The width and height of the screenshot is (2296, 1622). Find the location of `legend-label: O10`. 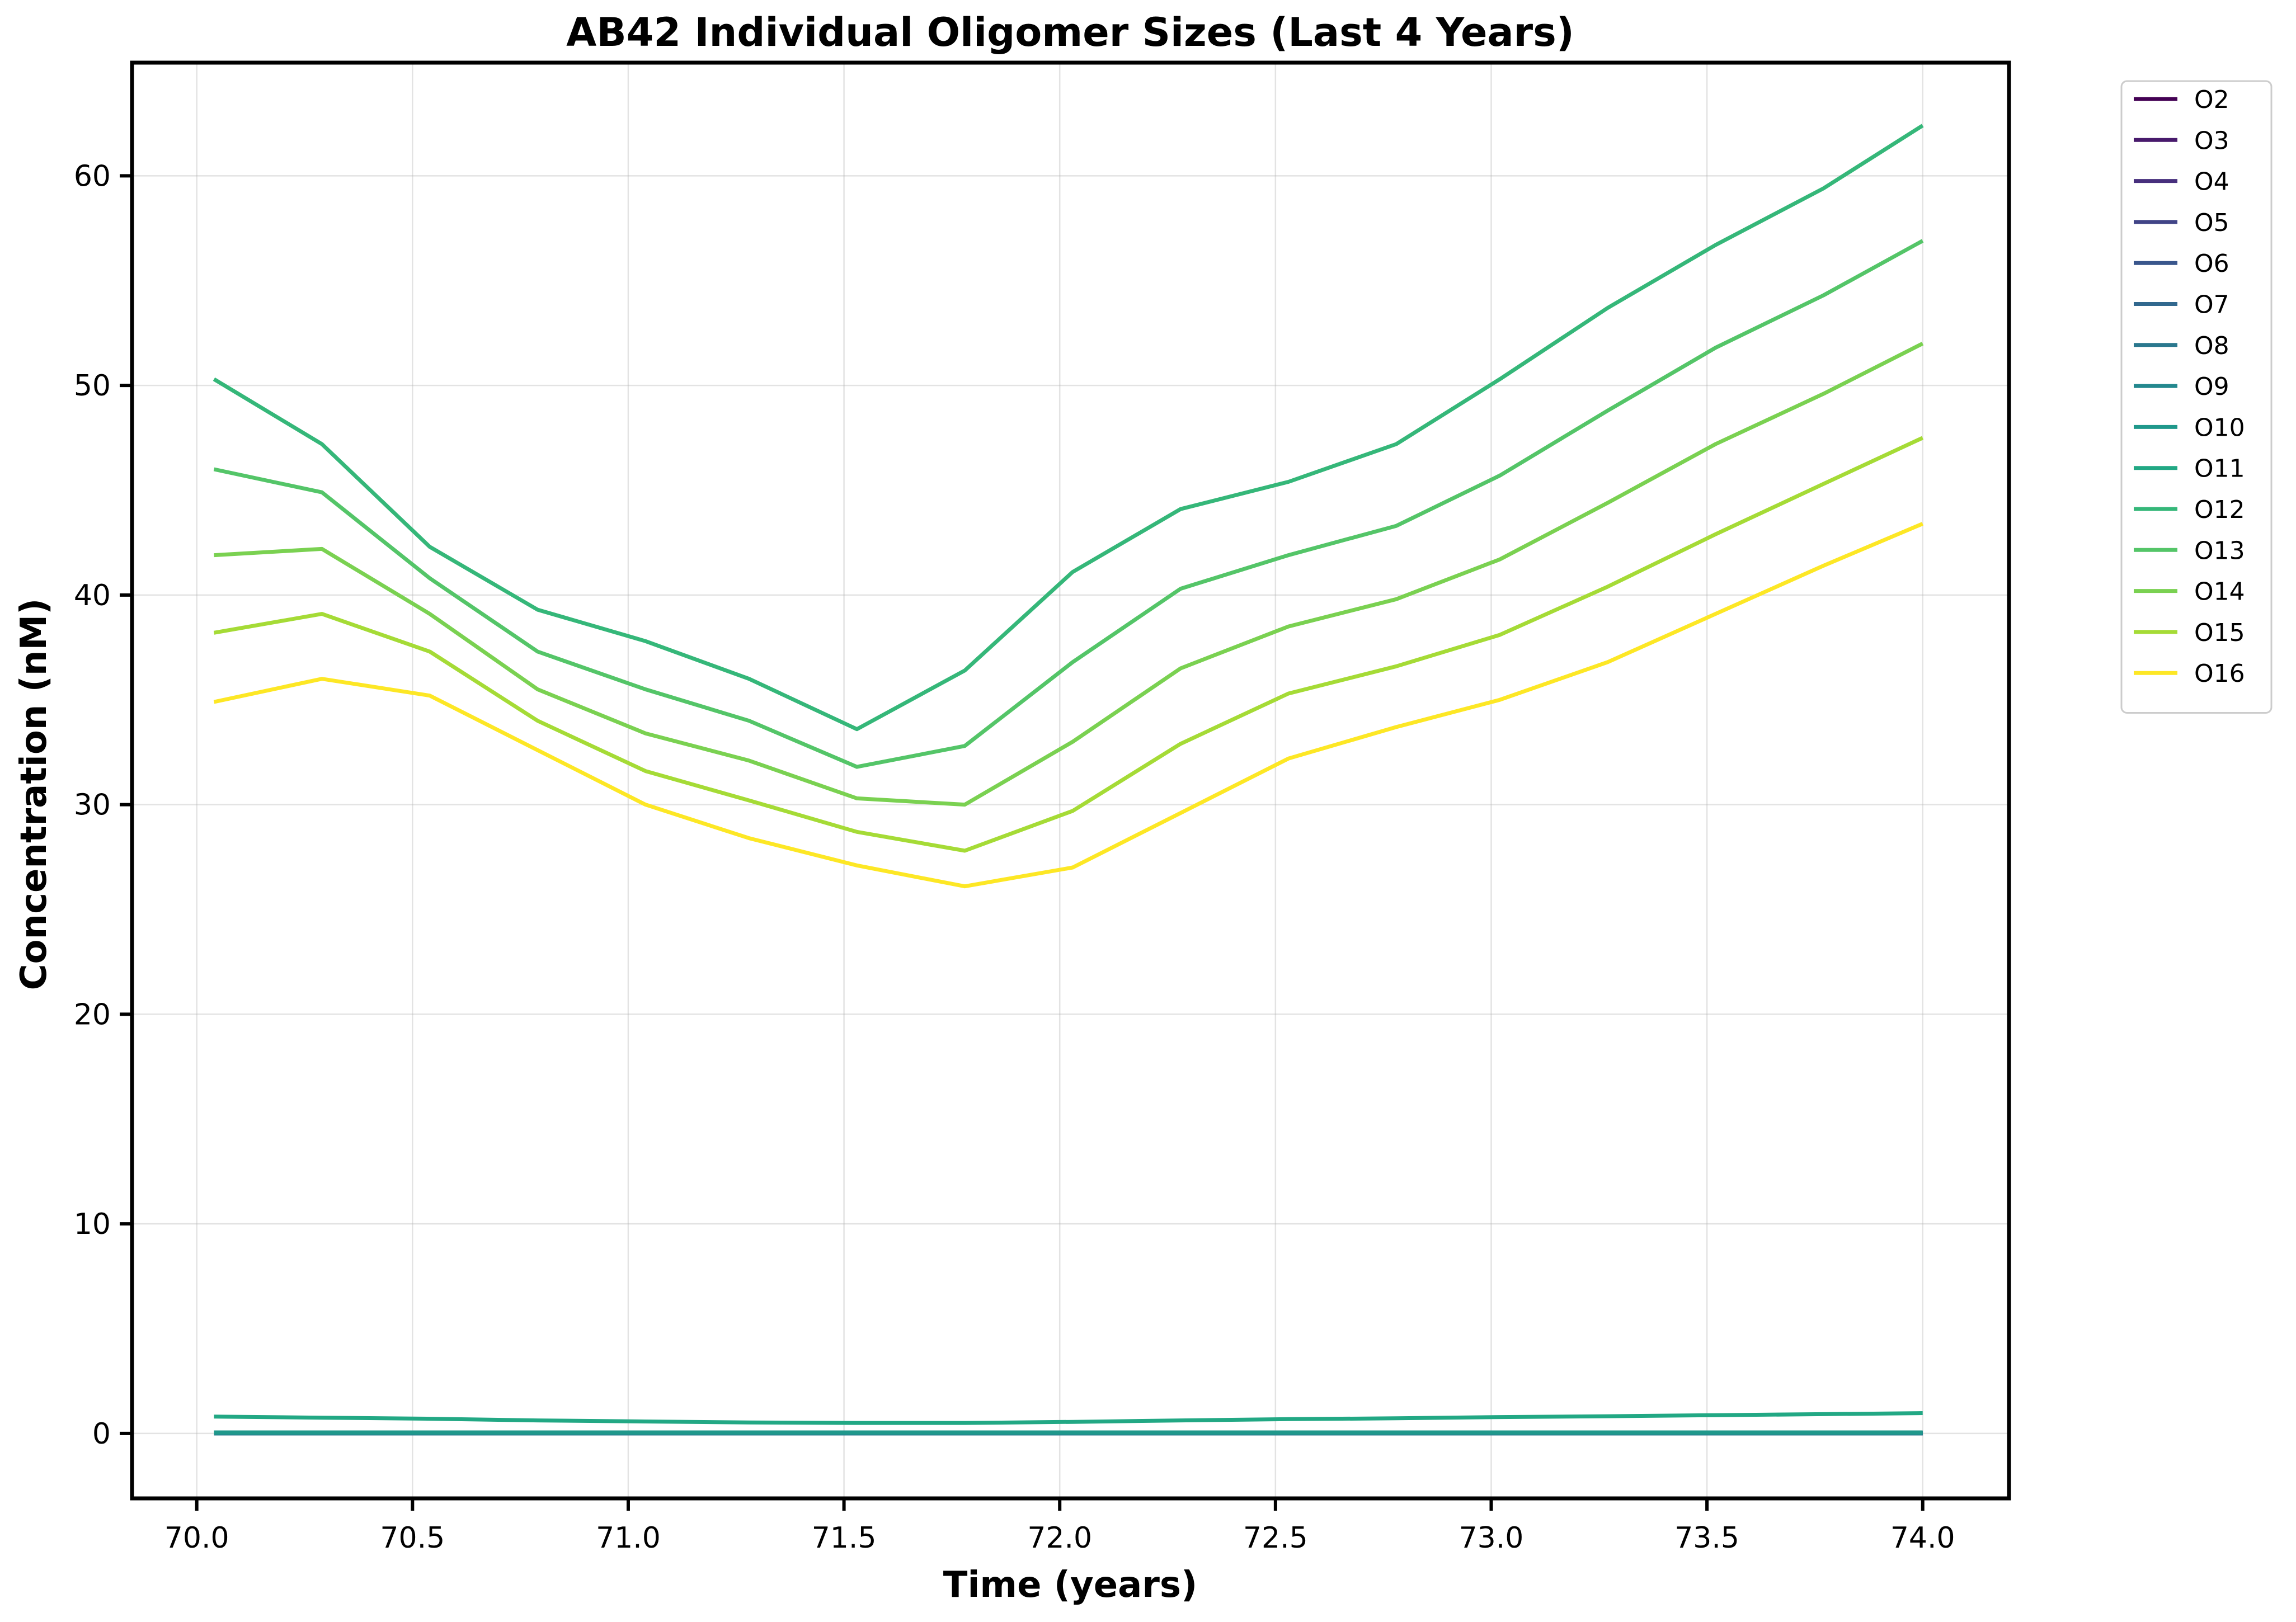

legend-label: O10 is located at coordinates (2219, 427).